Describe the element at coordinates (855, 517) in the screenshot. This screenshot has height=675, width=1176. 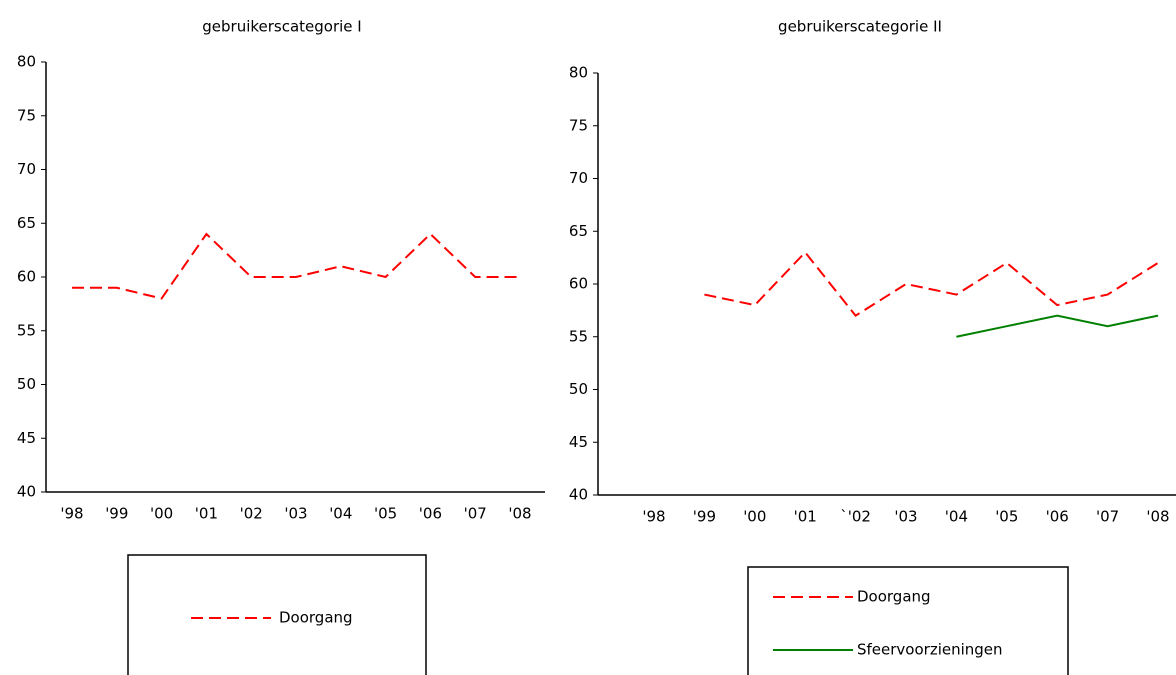
I see `x-tick-label: `'02` at that location.